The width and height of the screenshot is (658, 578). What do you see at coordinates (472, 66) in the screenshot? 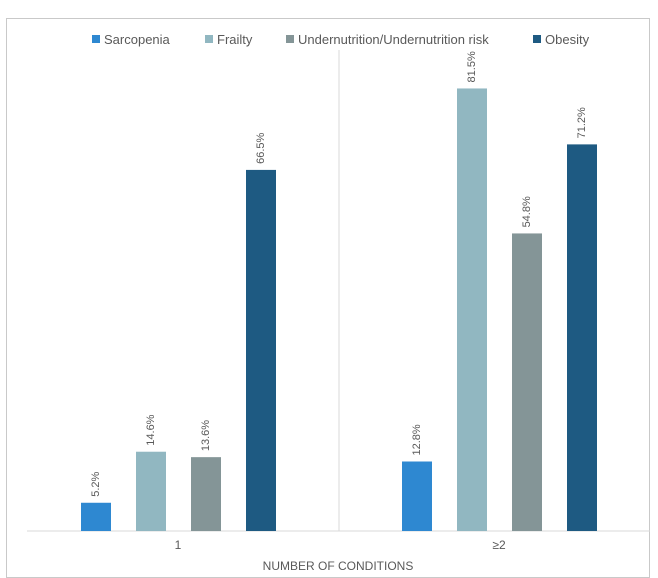
I see `data-label-frailty-2: 81.5%` at bounding box center [472, 66].